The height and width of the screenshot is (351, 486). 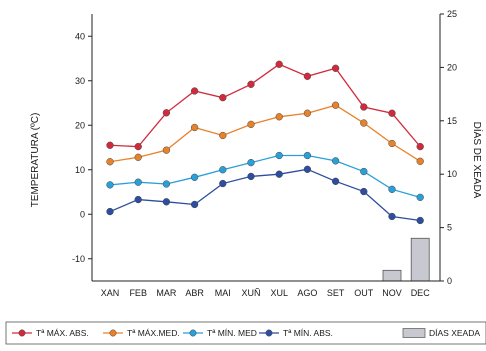 I want to click on y2-tick-label: 5, so click(x=449, y=228).